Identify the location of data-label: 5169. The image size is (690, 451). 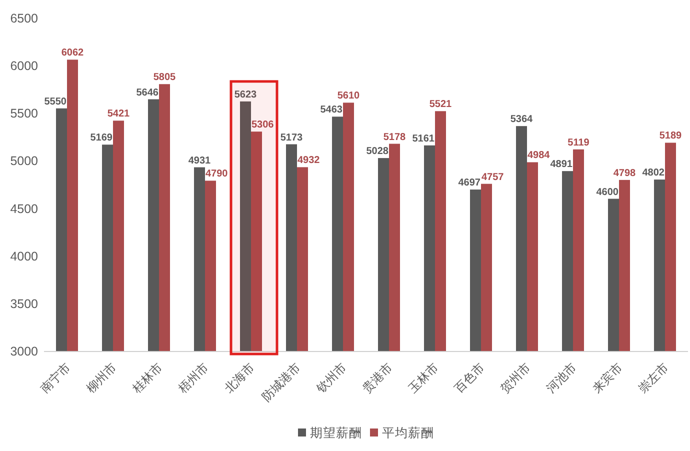
(101, 138).